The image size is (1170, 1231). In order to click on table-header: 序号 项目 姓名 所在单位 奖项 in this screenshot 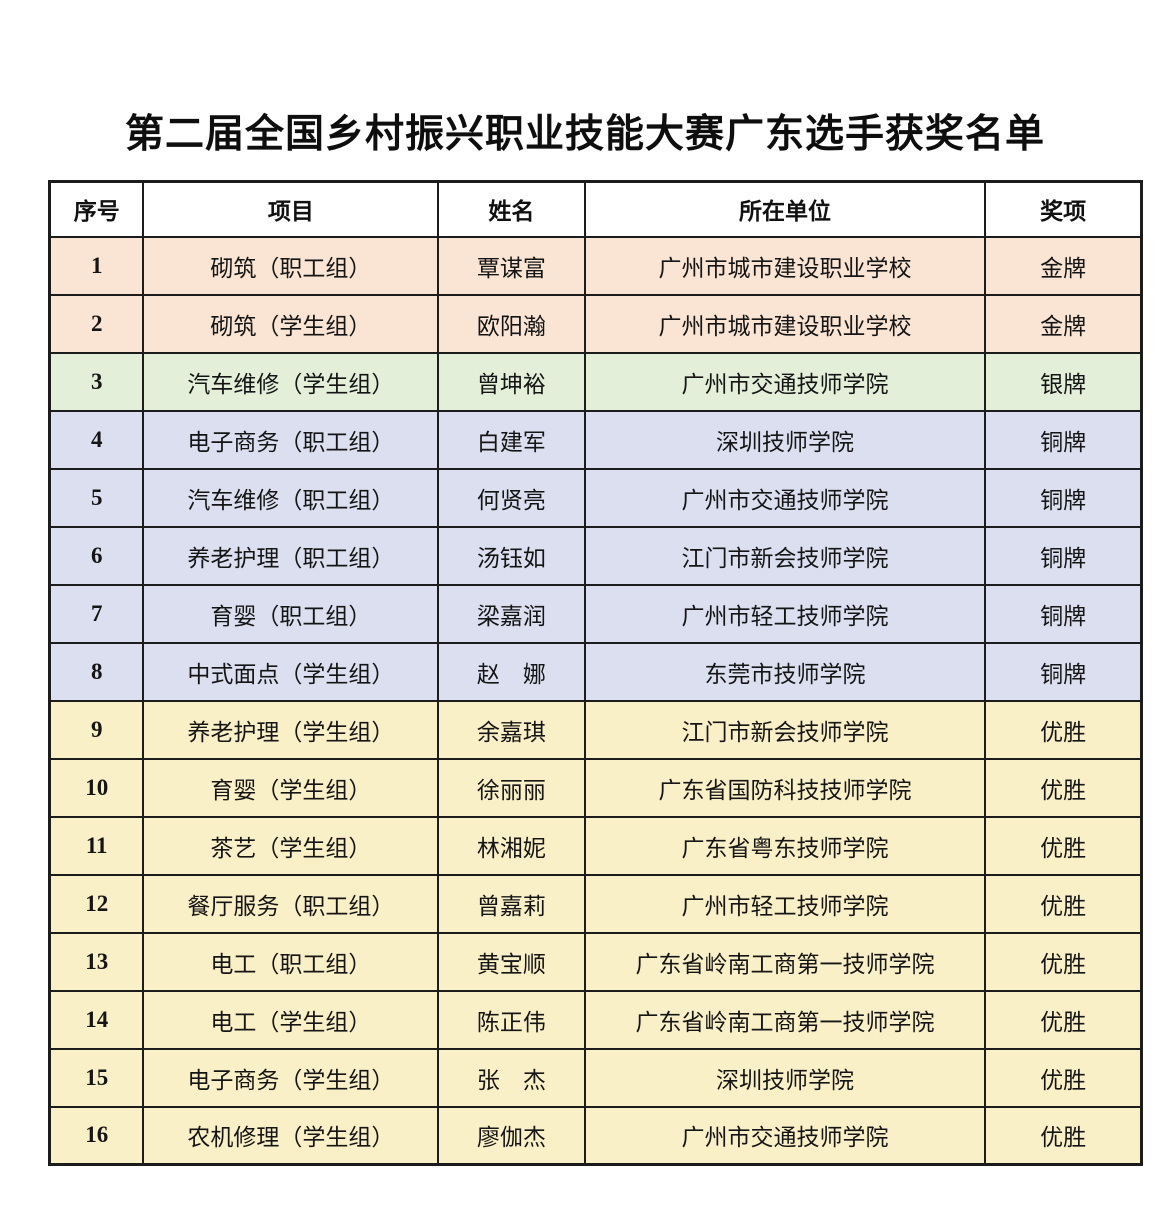, I will do `click(595, 209)`.